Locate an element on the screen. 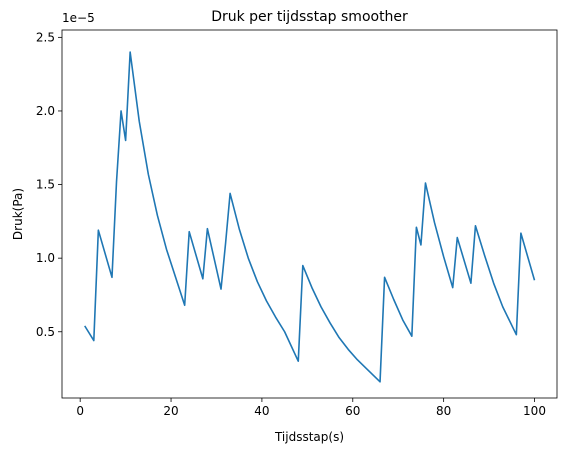  x-tick-label: 80 is located at coordinates (443, 411).